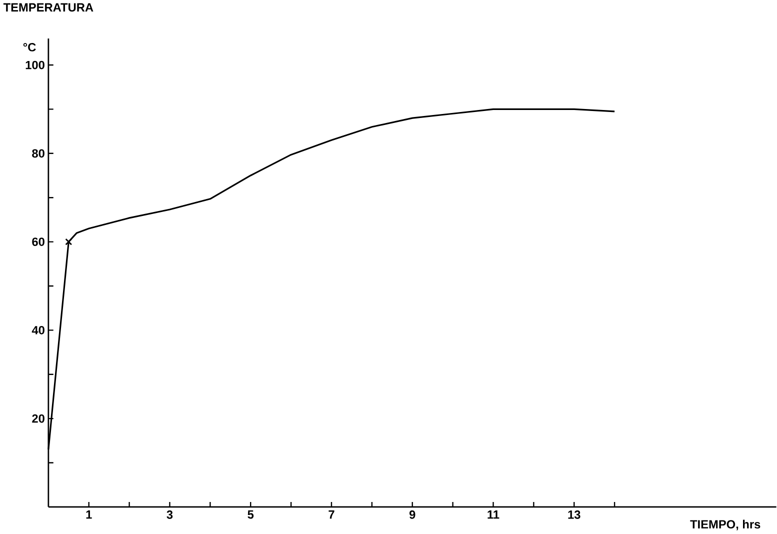 The height and width of the screenshot is (534, 777). What do you see at coordinates (89, 514) in the screenshot?
I see `x-tick-label: 1` at bounding box center [89, 514].